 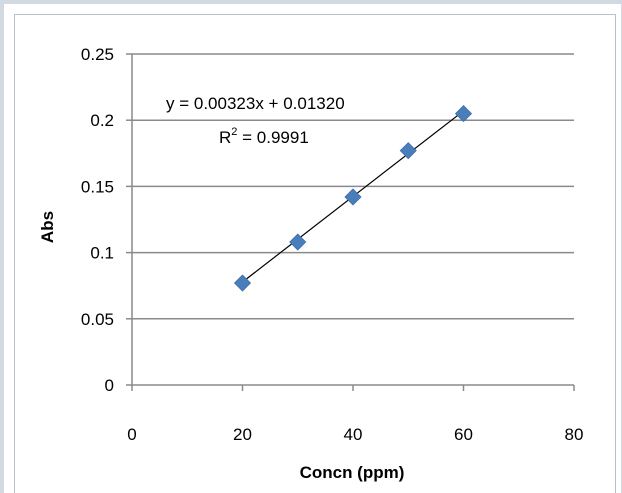 What do you see at coordinates (97, 54) in the screenshot?
I see `y-tick-label: 0.25` at bounding box center [97, 54].